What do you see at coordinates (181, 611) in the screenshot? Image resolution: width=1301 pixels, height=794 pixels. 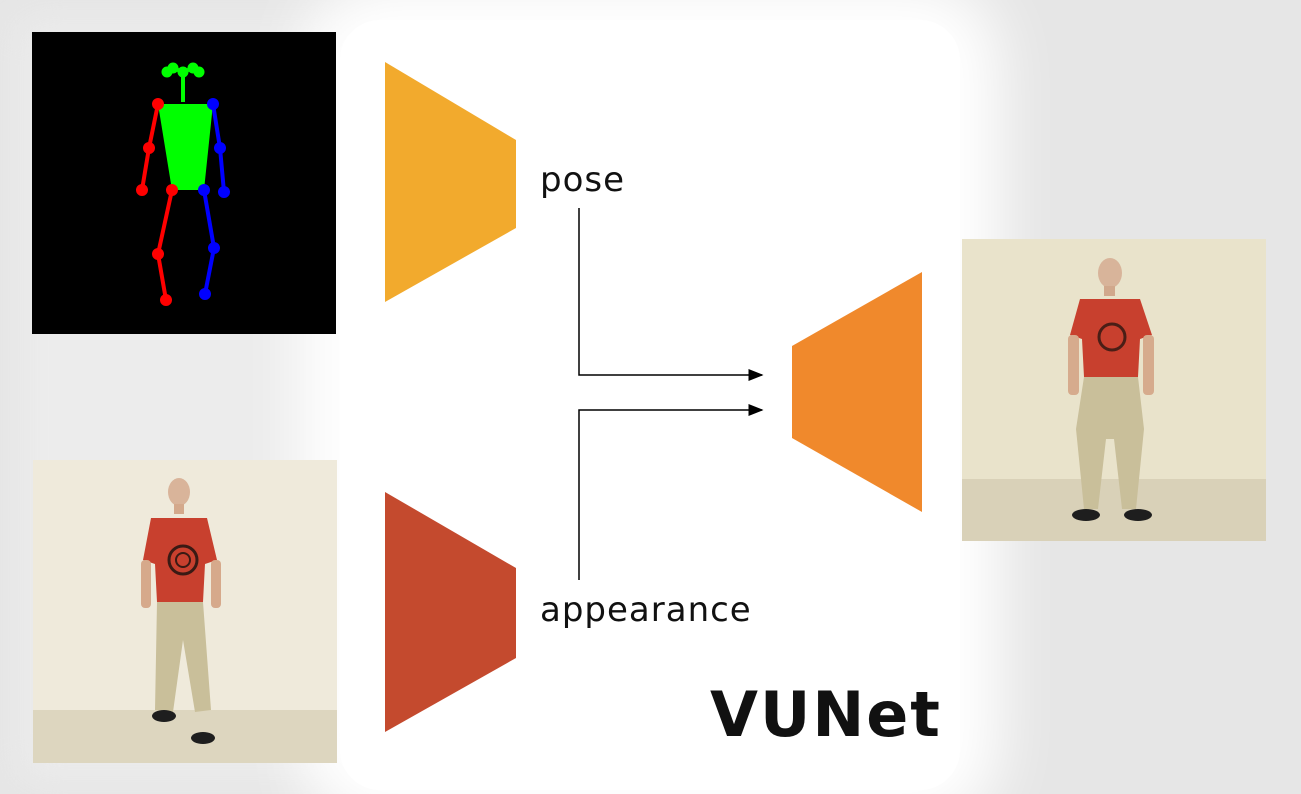 I see `person-figure` at bounding box center [181, 611].